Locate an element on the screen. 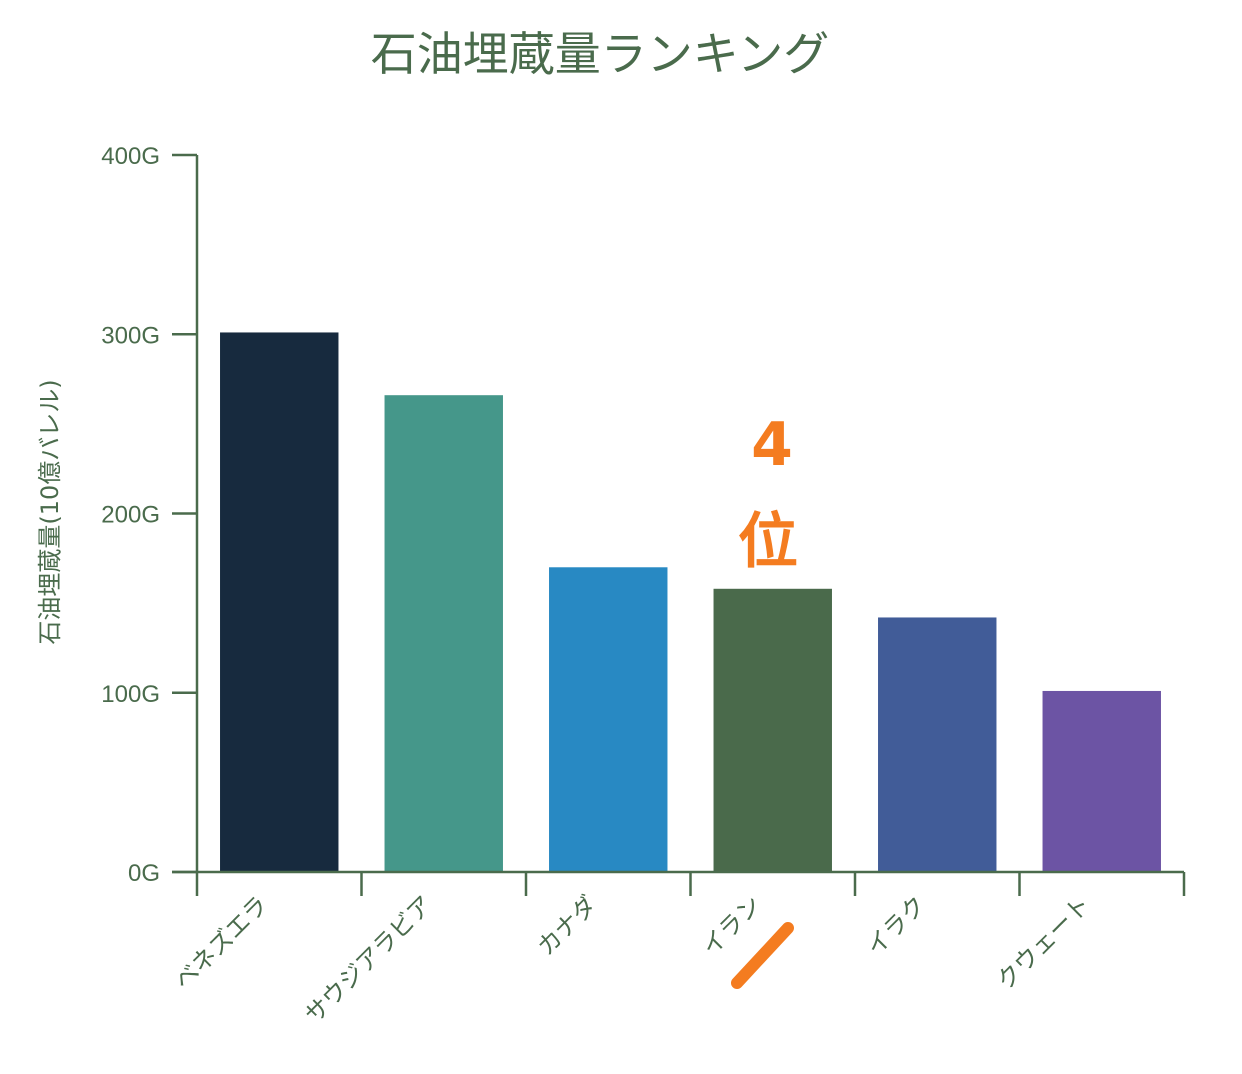  x-tick-label: クウェート is located at coordinates (1043, 942).